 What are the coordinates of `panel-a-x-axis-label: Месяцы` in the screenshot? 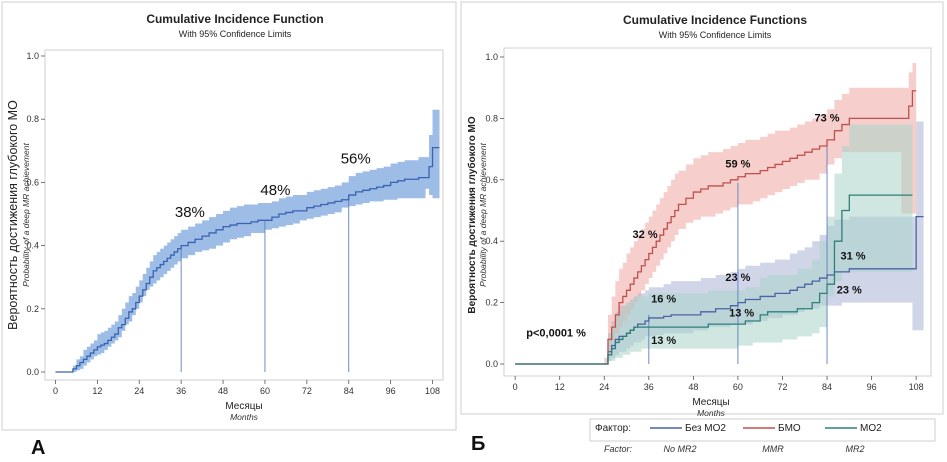 It's located at (243, 406).